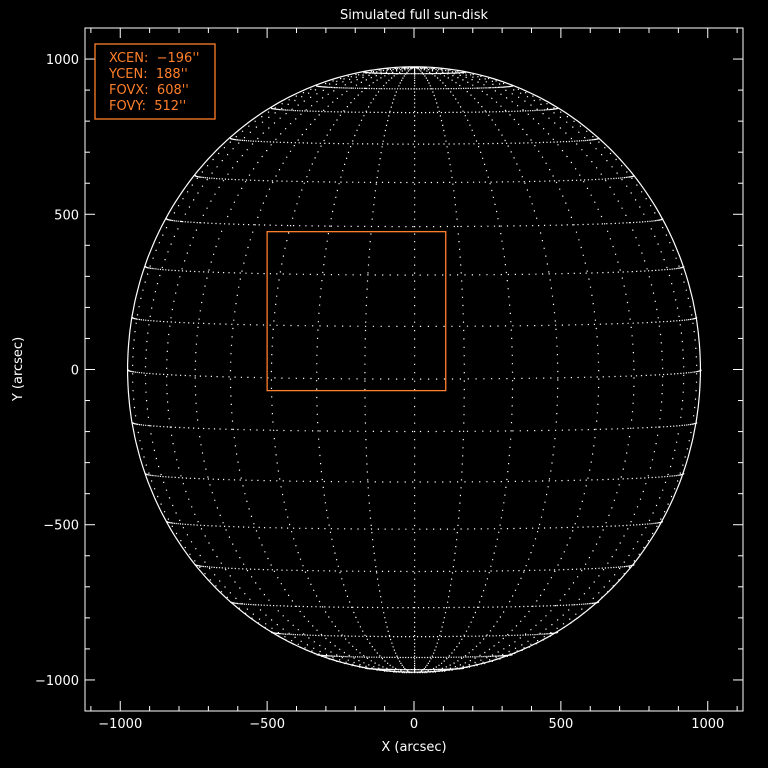  What do you see at coordinates (149, 90) in the screenshot?
I see `legend-fovx: FOVX: 608''` at bounding box center [149, 90].